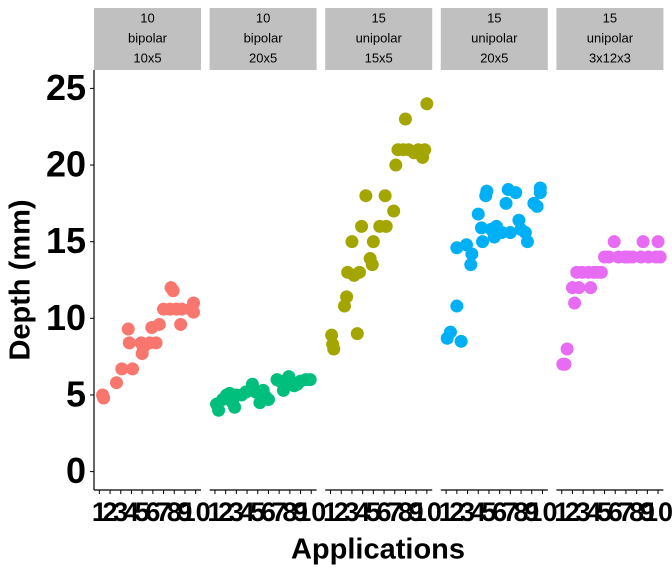  What do you see at coordinates (66, 240) in the screenshot?
I see `y-tick-label: 15` at bounding box center [66, 240].